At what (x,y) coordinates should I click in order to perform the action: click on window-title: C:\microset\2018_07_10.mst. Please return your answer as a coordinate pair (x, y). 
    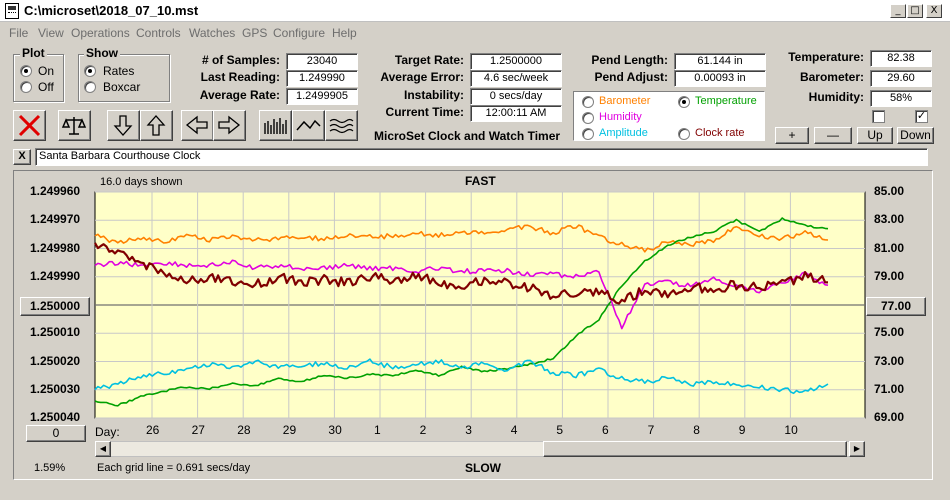
    Looking at the image, I should click on (111, 10).